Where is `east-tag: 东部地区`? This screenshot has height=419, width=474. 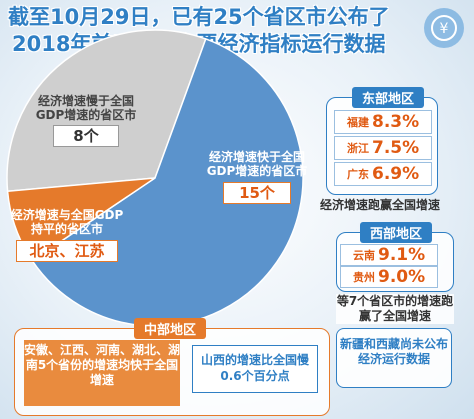 east-tag: 东部地区 is located at coordinates (388, 97).